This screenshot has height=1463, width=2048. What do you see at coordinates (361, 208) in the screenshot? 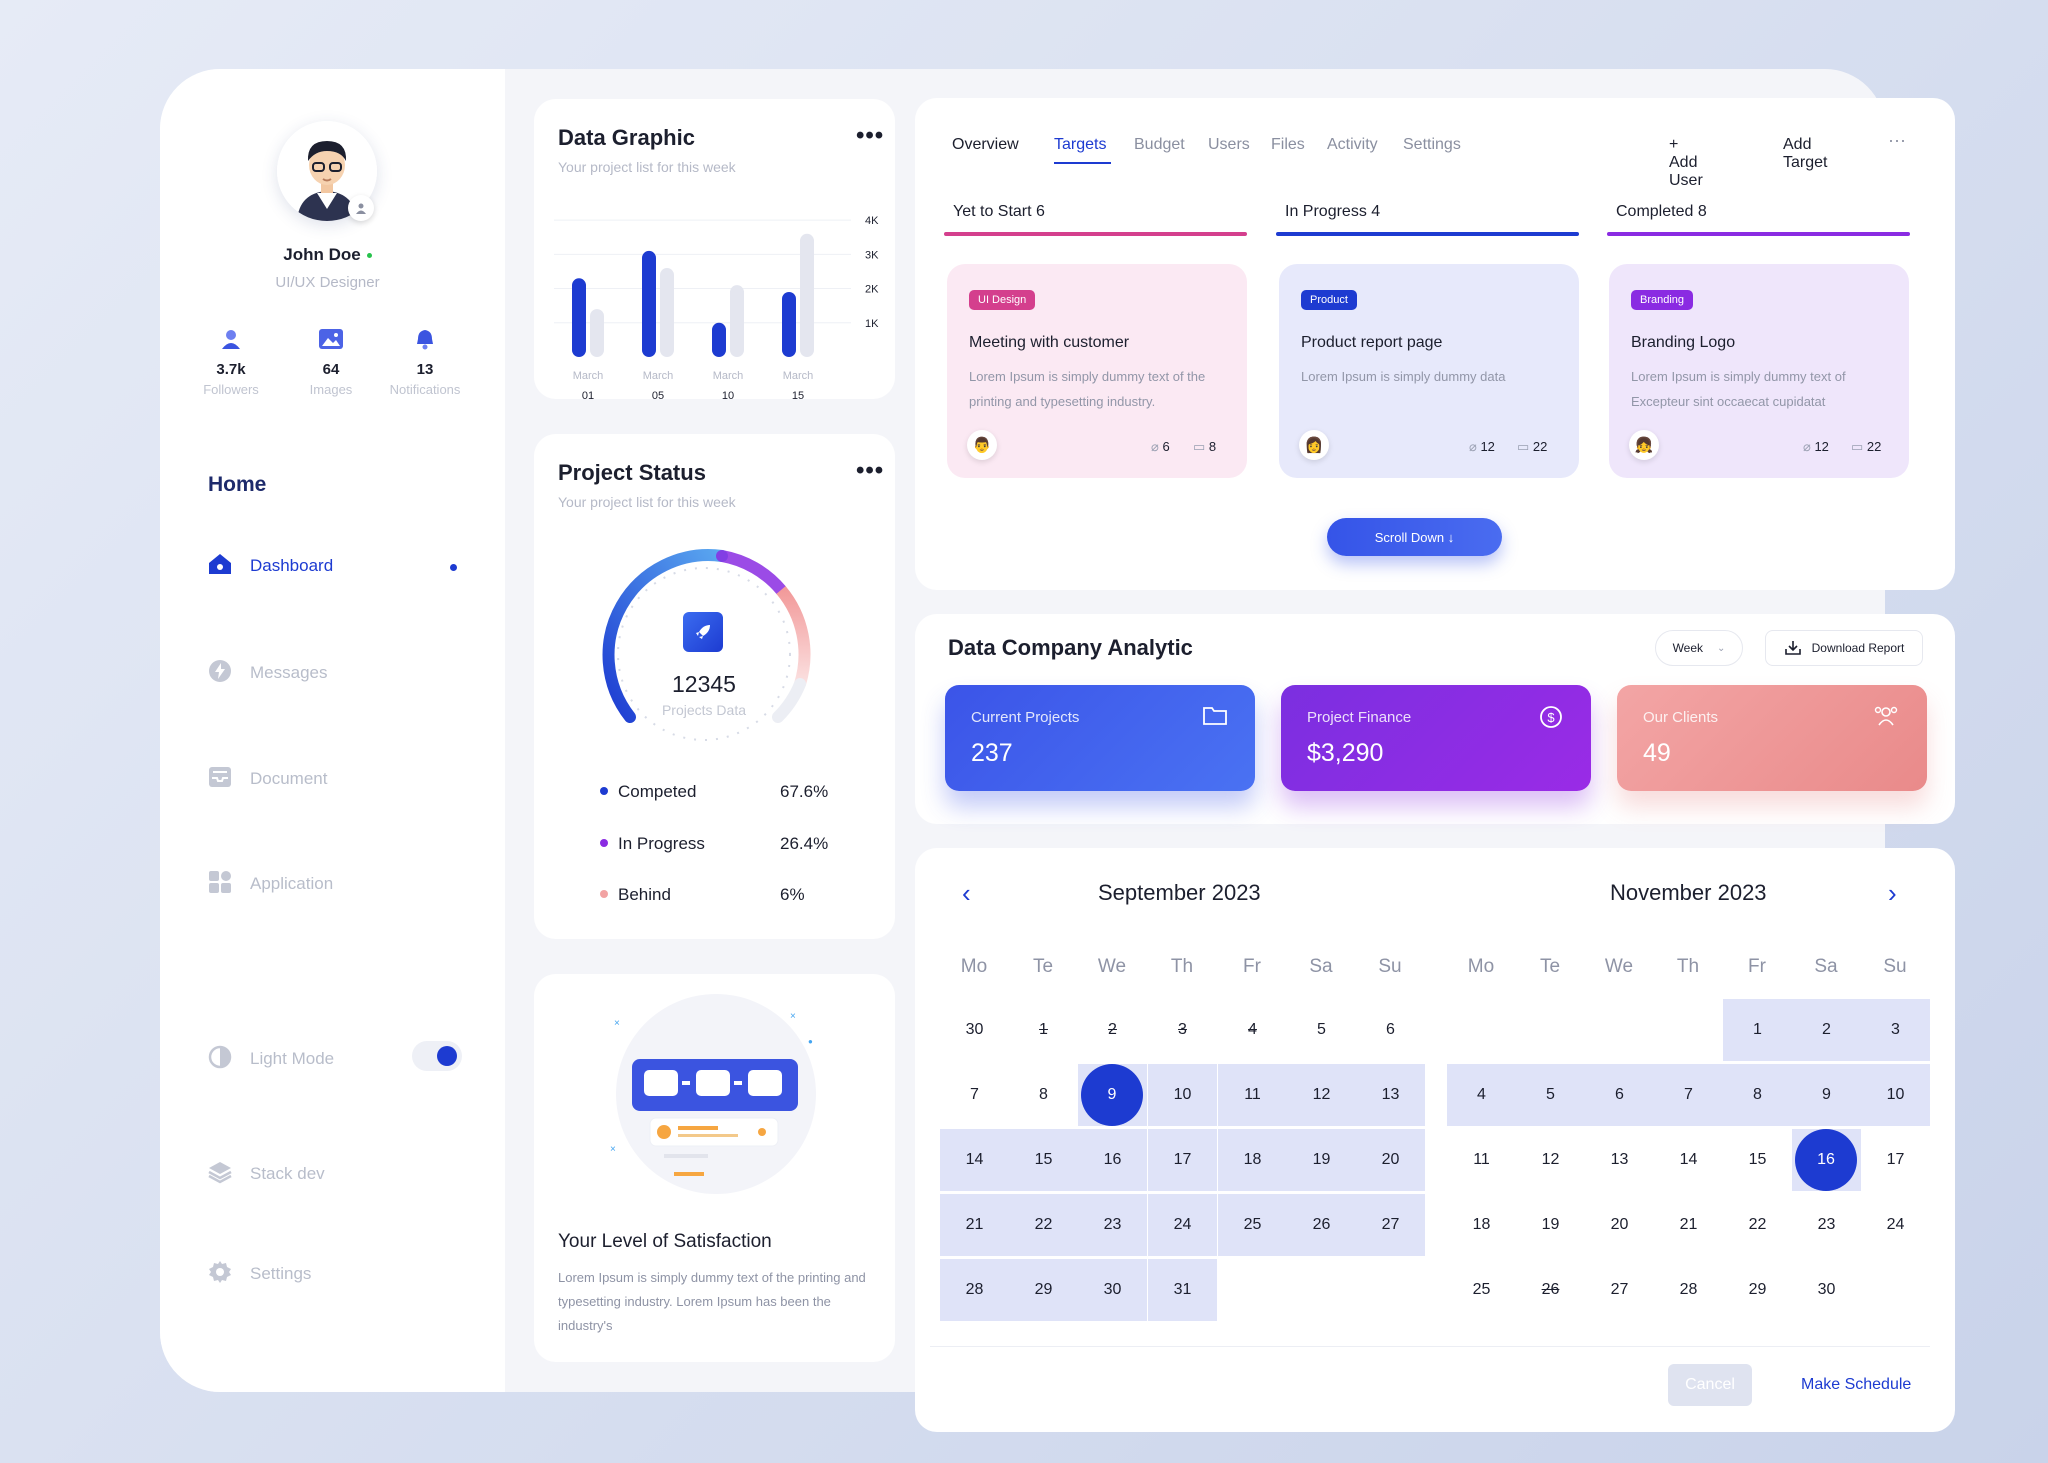
I see `profile-badge-icon` at bounding box center [361, 208].